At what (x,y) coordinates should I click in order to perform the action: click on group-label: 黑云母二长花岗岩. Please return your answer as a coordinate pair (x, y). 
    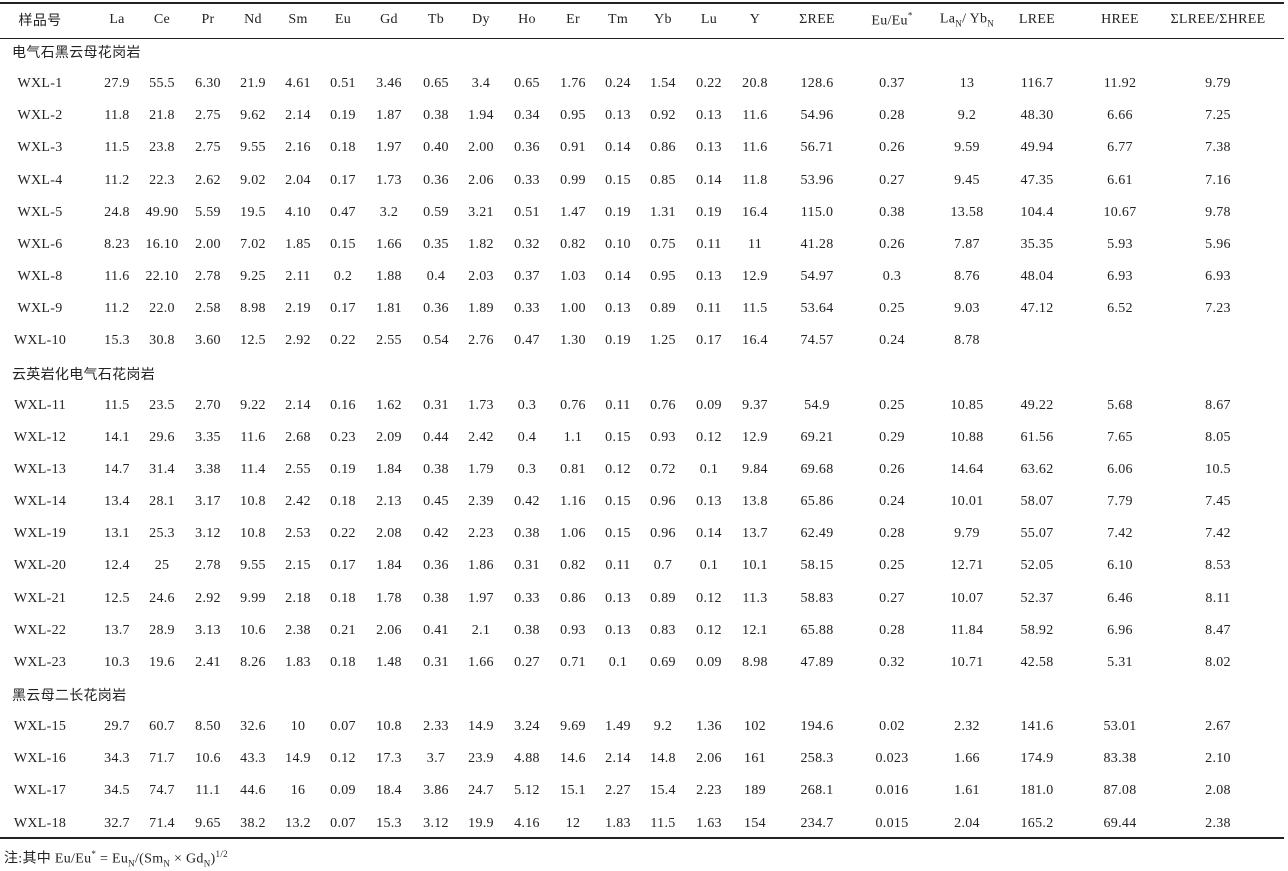
    Looking at the image, I should click on (69, 696).